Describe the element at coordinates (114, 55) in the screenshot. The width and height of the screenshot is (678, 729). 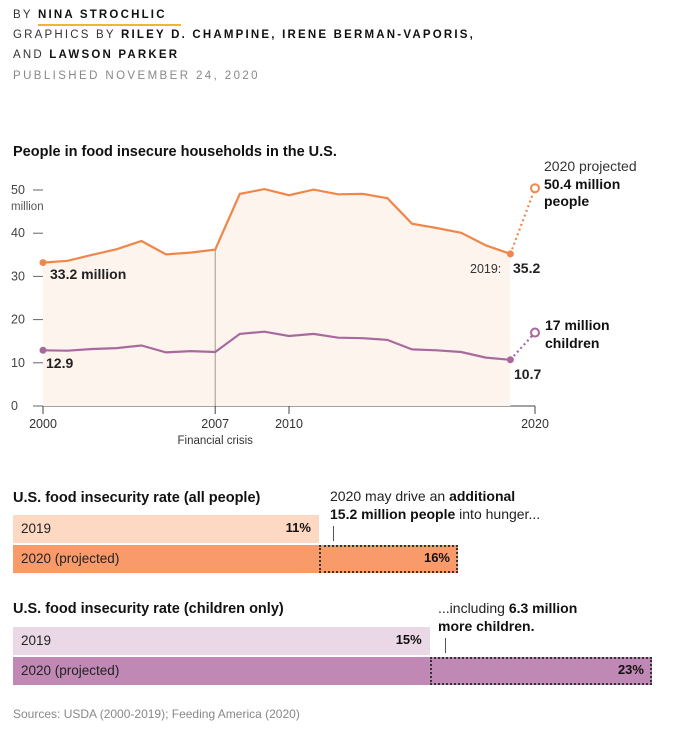
I see `graphics-last-name: LAWSON PARKER` at that location.